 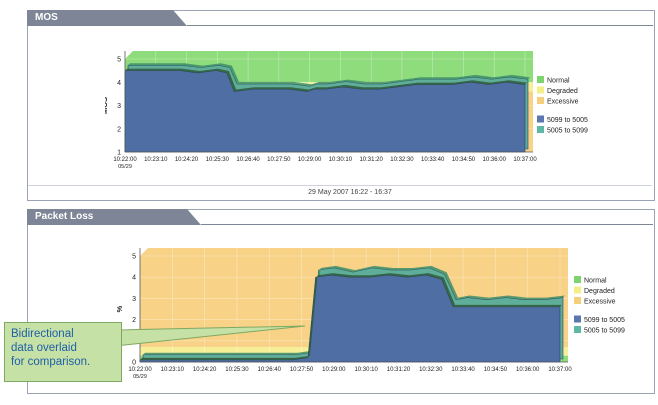 What do you see at coordinates (134, 363) in the screenshot?
I see `y-tick-label: 0` at bounding box center [134, 363].